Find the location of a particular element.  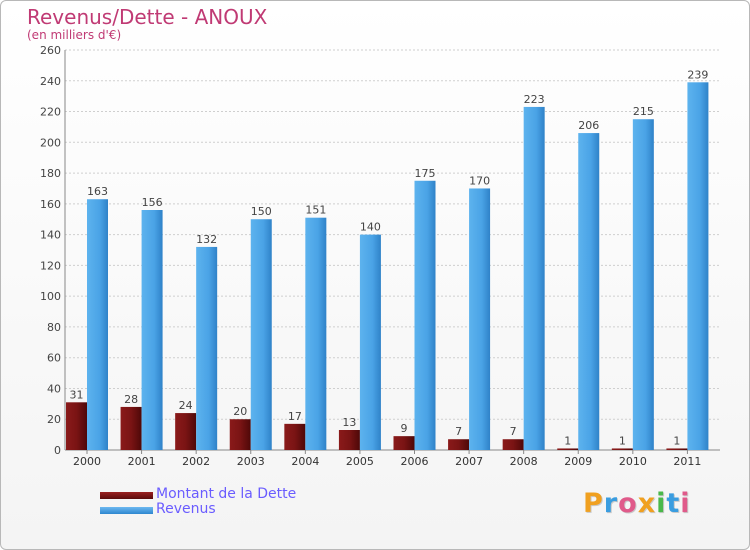

x-tick-label: 2002 is located at coordinates (196, 461).